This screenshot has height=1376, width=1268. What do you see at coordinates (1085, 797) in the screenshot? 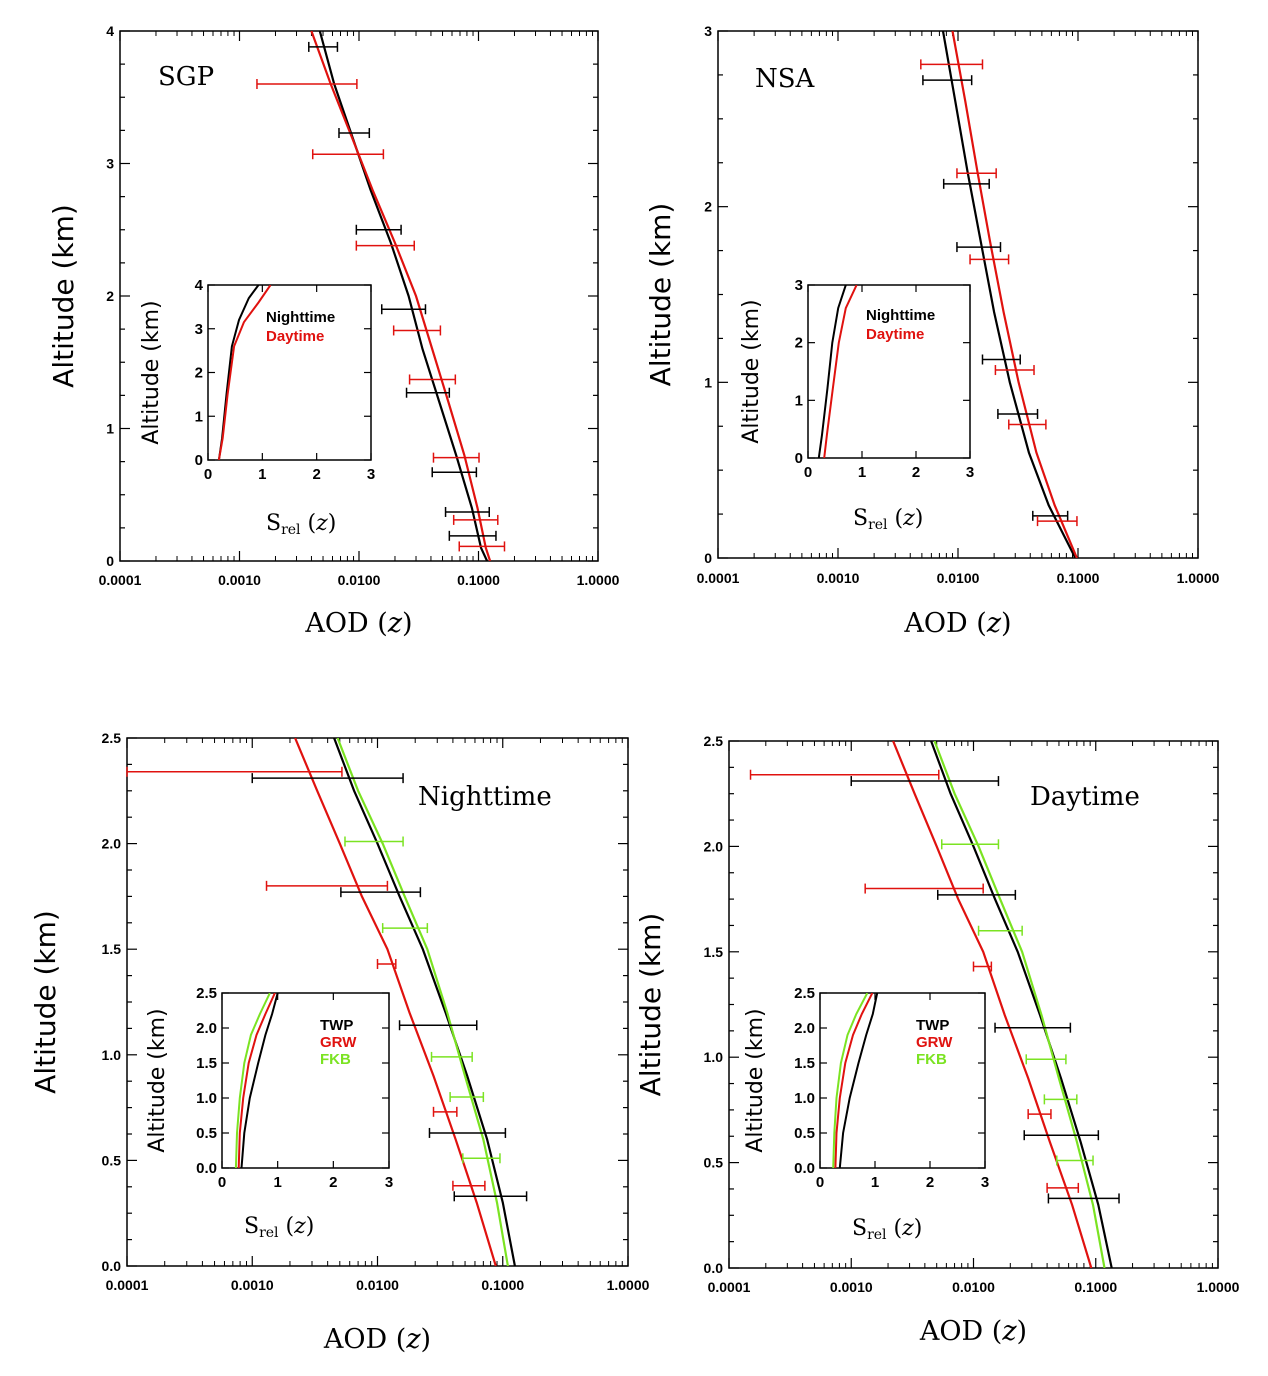
I see `panel-label: Daytime` at bounding box center [1085, 797].